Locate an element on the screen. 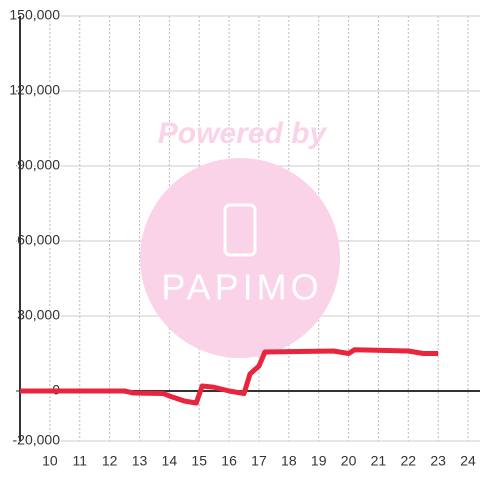 This screenshot has width=480, height=480. x-tick-label: 17 is located at coordinates (259, 461).